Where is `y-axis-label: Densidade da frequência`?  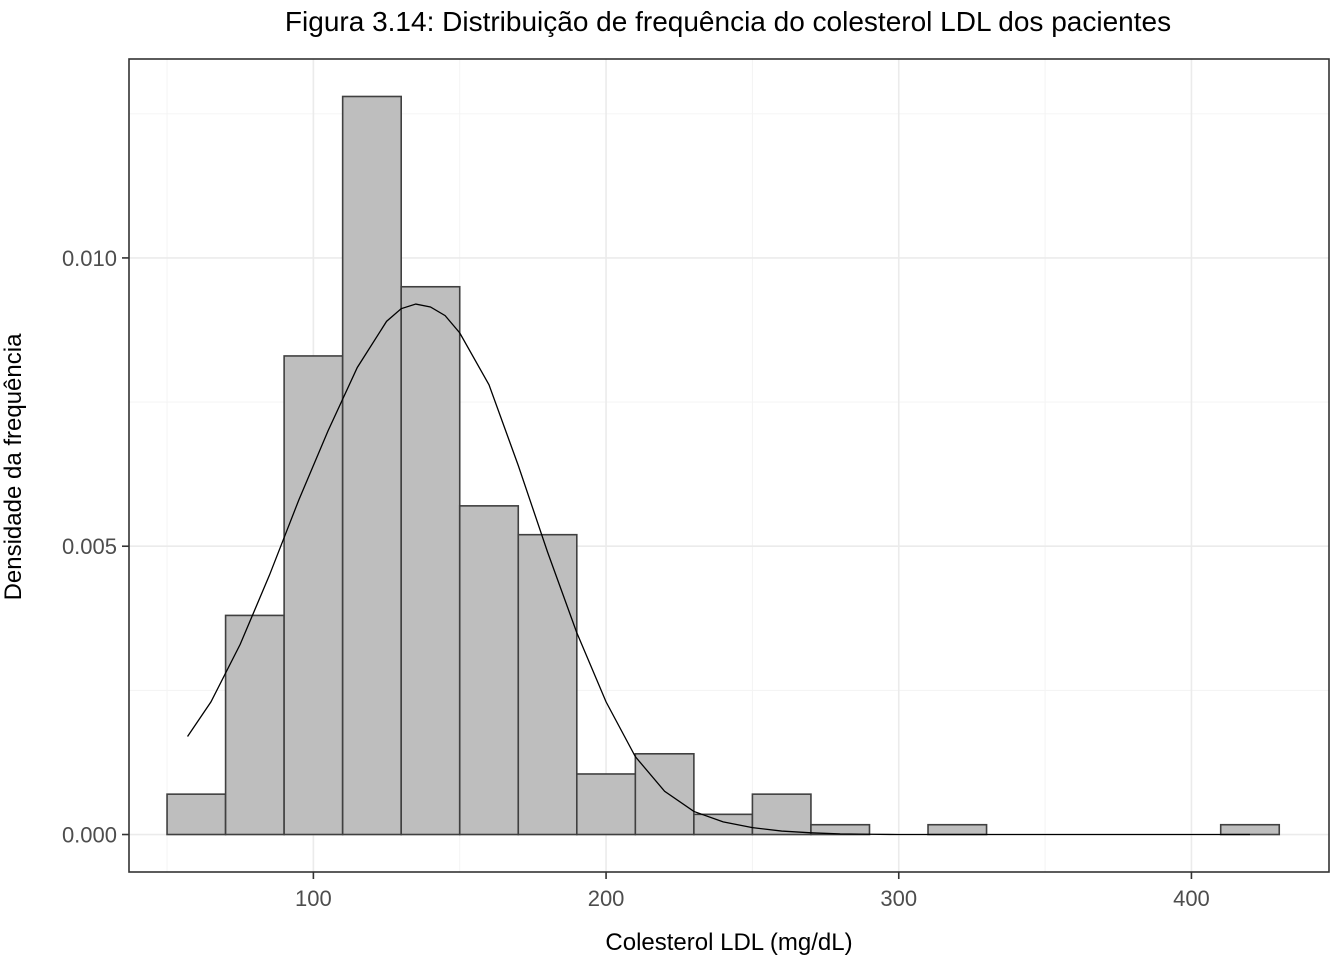 y-axis-label: Densidade da frequência is located at coordinates (13, 467).